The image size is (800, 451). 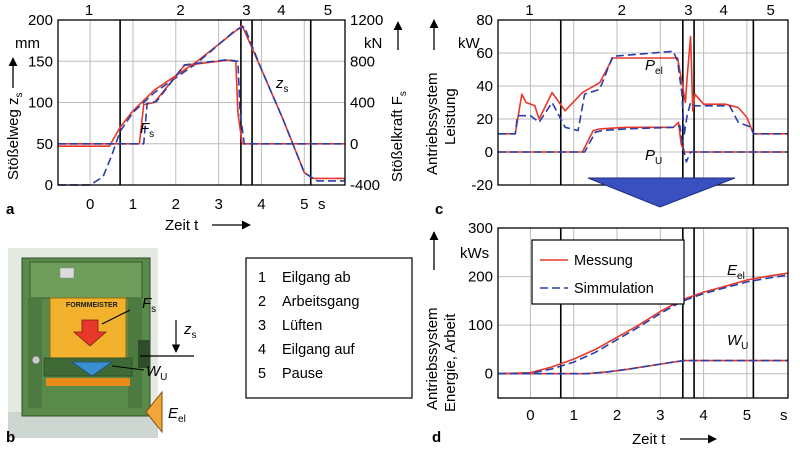 What do you see at coordinates (747, 415) in the screenshot?
I see `chart-d-xtick: 5` at bounding box center [747, 415].